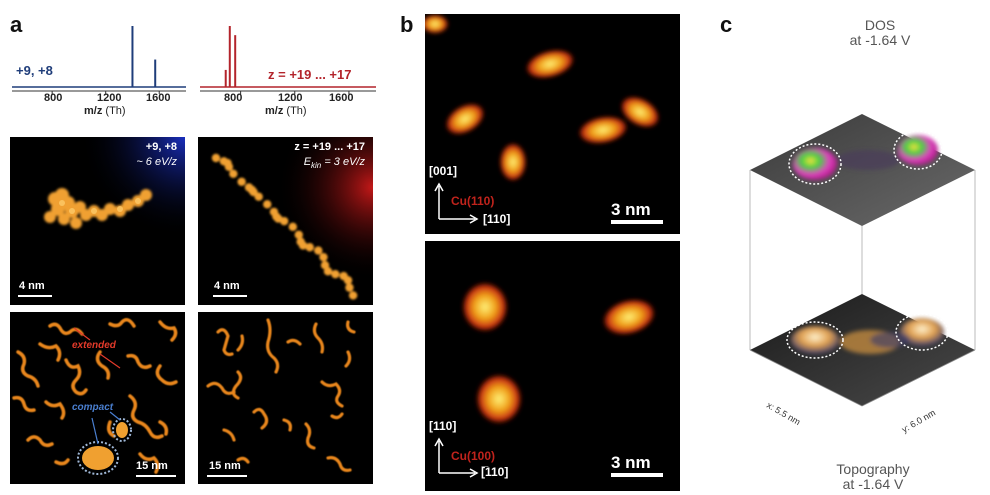 This screenshot has width=990, height=495. Describe the element at coordinates (288, 60) in the screenshot. I see `spectrum-right-plot` at that location.